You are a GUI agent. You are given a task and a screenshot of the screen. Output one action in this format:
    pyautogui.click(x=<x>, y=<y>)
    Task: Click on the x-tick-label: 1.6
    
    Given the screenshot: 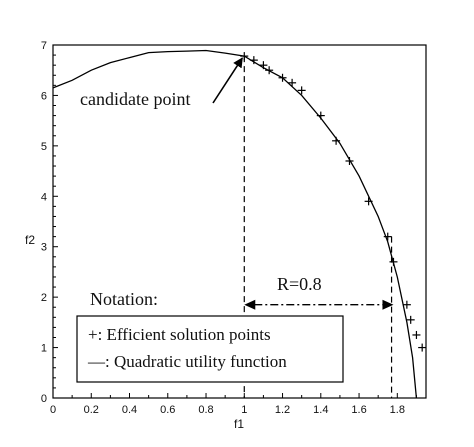 What is the action you would take?
    pyautogui.click(x=358, y=410)
    